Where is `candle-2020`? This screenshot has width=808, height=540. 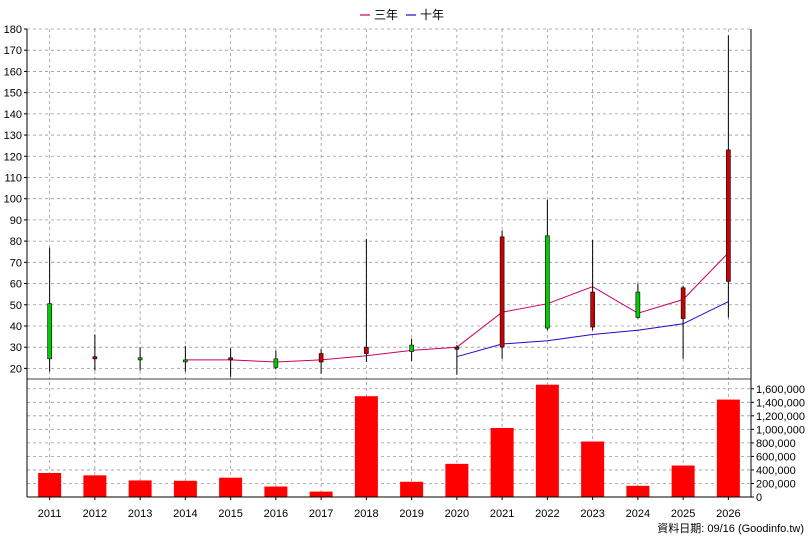 candle-2020 is located at coordinates (457, 360).